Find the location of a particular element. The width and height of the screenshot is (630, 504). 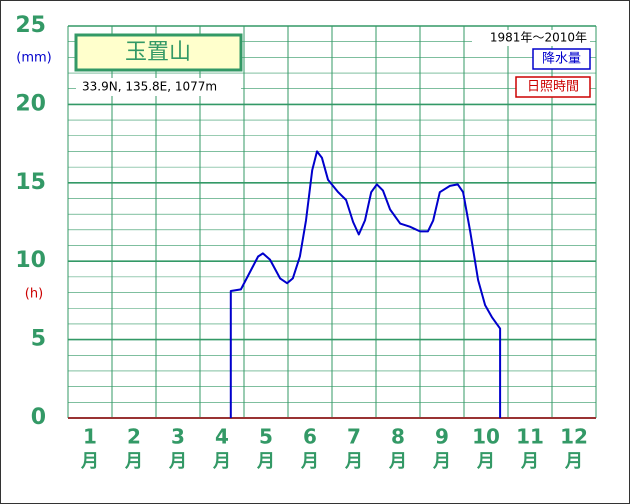

y-tick-label: 5 is located at coordinates (38, 339).